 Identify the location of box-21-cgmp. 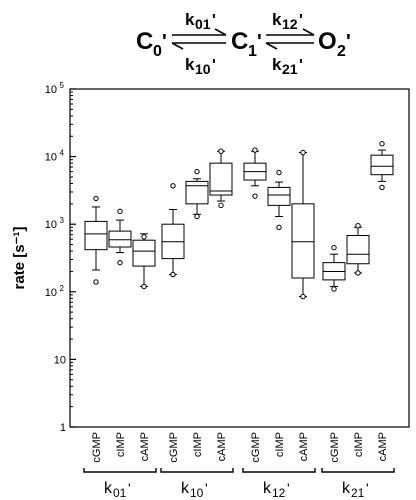
(334, 268).